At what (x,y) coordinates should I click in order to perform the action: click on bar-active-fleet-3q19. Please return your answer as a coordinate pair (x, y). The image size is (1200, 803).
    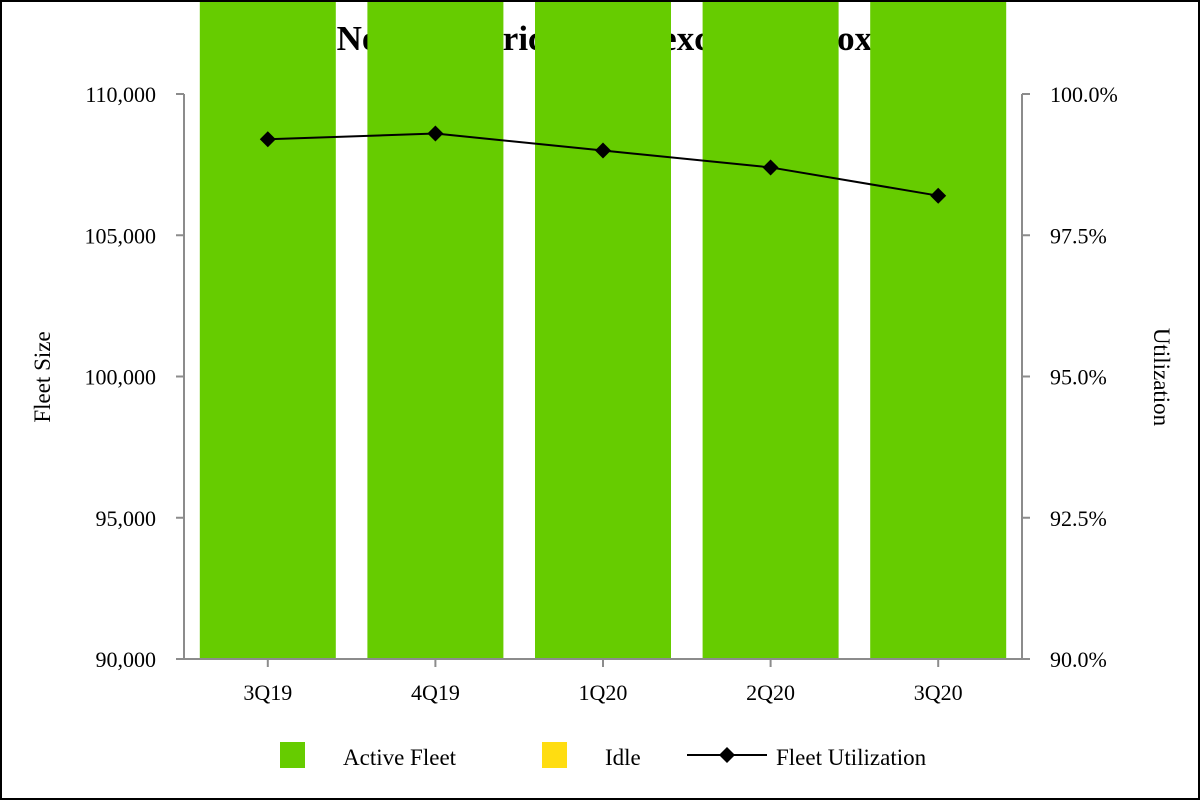
    Looking at the image, I should click on (267, 329).